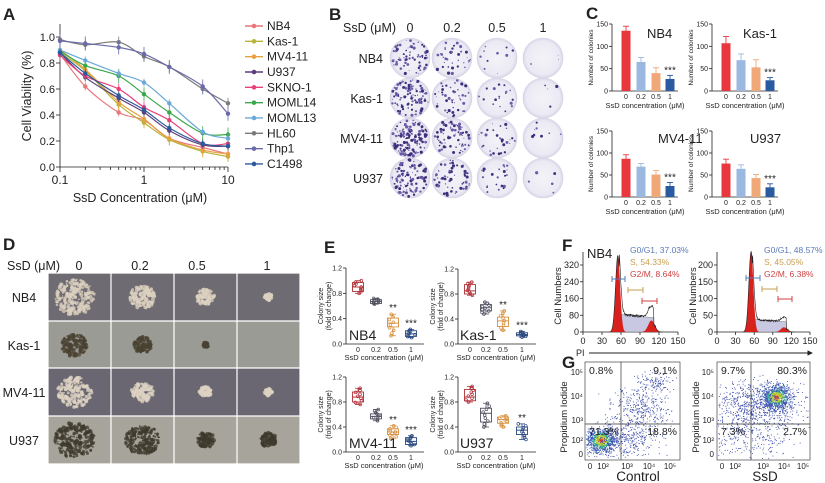 The width and height of the screenshot is (825, 483). I want to click on x-tick-label: 1, so click(770, 203).